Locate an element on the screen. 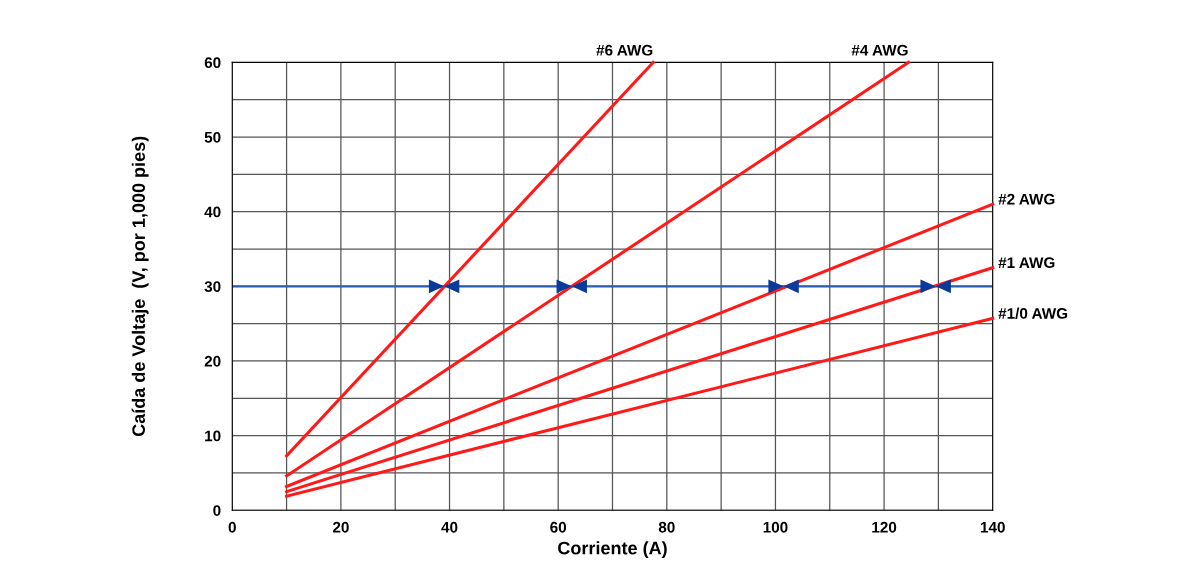  x-tick-label: 20 is located at coordinates (340, 527).